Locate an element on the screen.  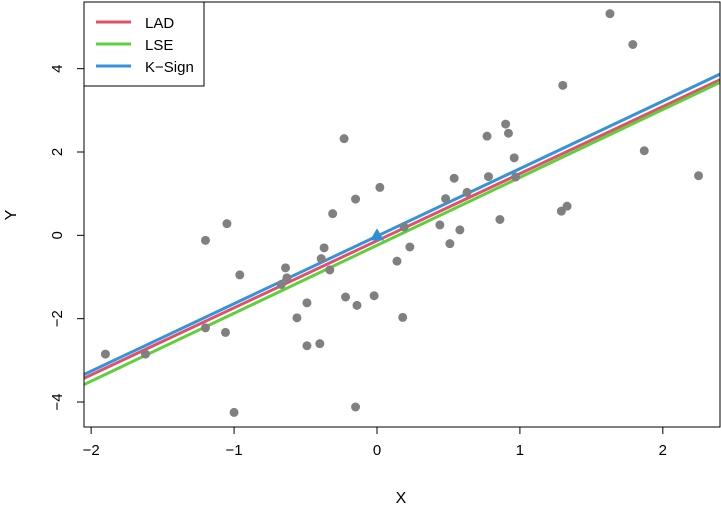
x-axis: −2 −1 0 1 2 is located at coordinates (375, 442).